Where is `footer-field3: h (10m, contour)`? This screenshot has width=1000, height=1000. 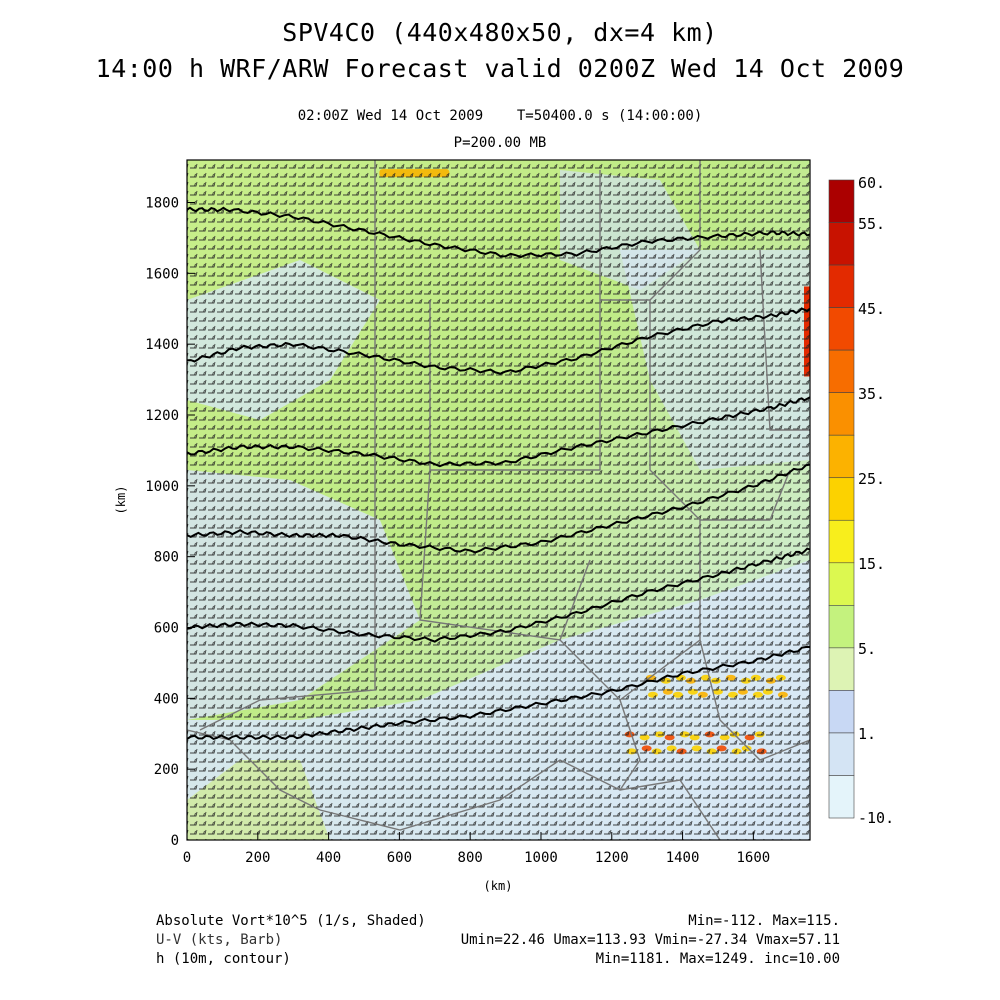 footer-field3: h (10m, contour) is located at coordinates (223, 959).